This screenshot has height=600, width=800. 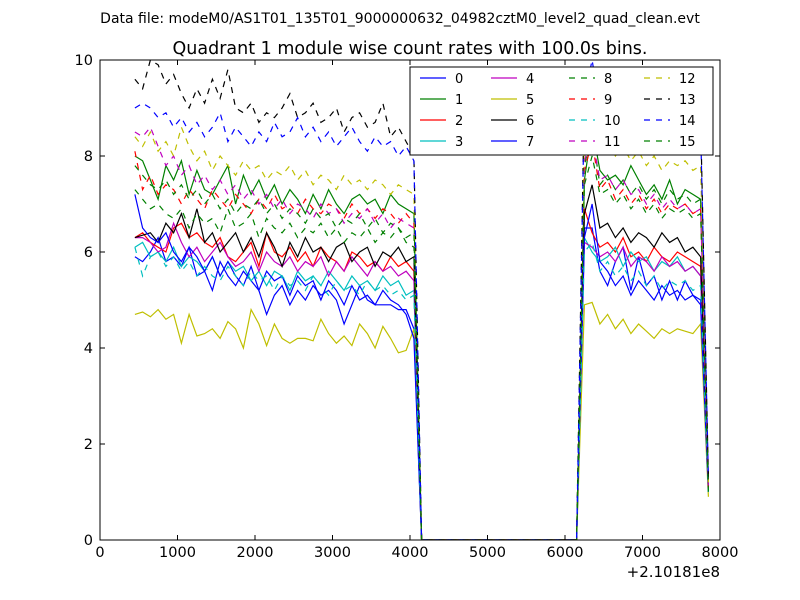 I want to click on x-tick-label: 2000, so click(x=255, y=553).